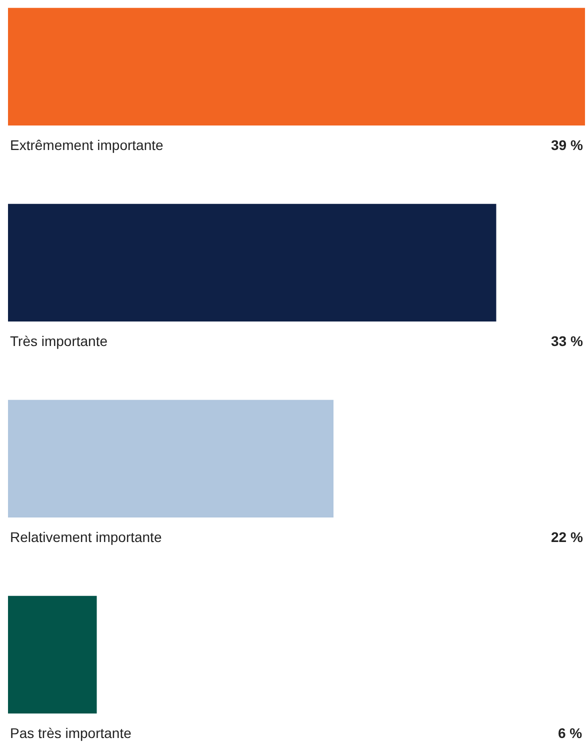 Image resolution: width=587 pixels, height=755 pixels. Describe the element at coordinates (86, 537) in the screenshot. I see `y-tick-label: Relativement importante` at that location.